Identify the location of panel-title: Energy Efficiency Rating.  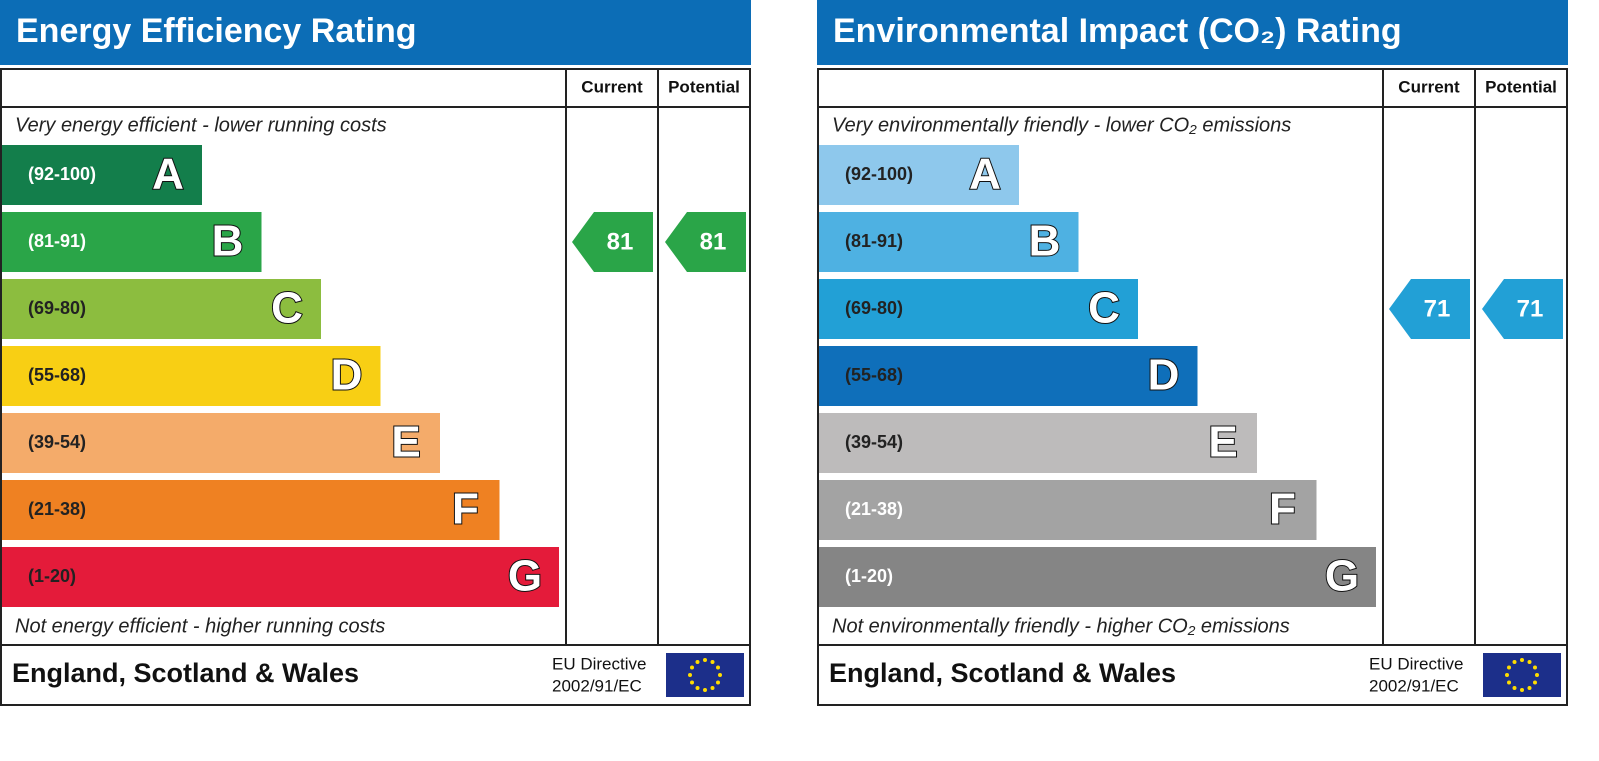
(216, 31).